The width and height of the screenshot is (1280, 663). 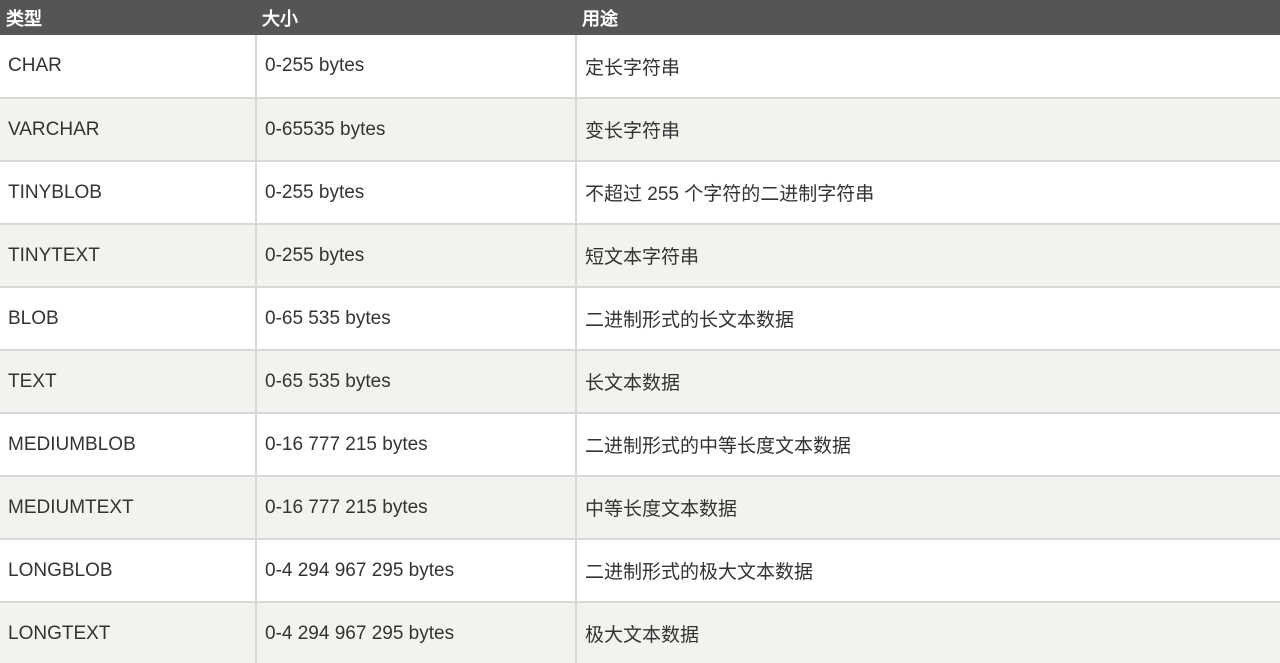 What do you see at coordinates (128, 508) in the screenshot?
I see `cell-type: MEDIUMTEXT` at bounding box center [128, 508].